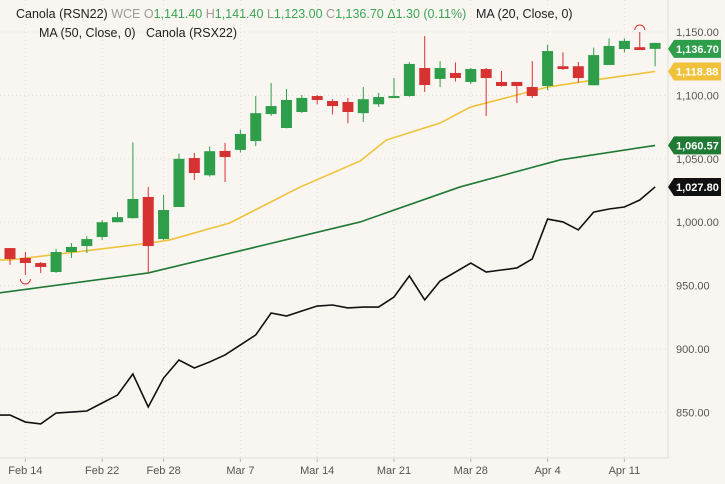 The height and width of the screenshot is (484, 725). I want to click on x-tick-label: Mar 7, so click(240, 471).